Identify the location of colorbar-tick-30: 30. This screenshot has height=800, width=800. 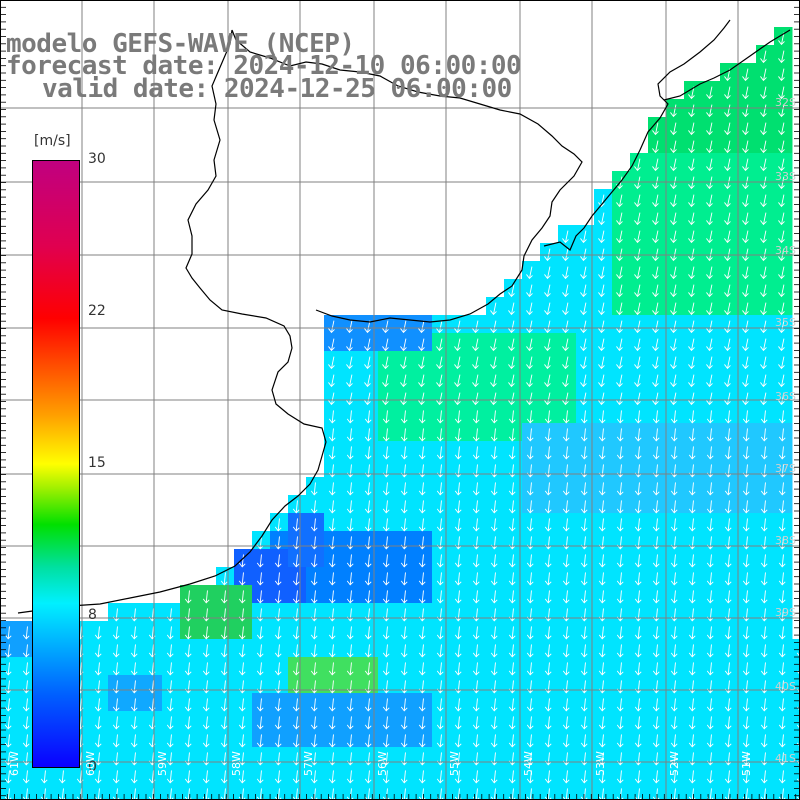
(97, 159).